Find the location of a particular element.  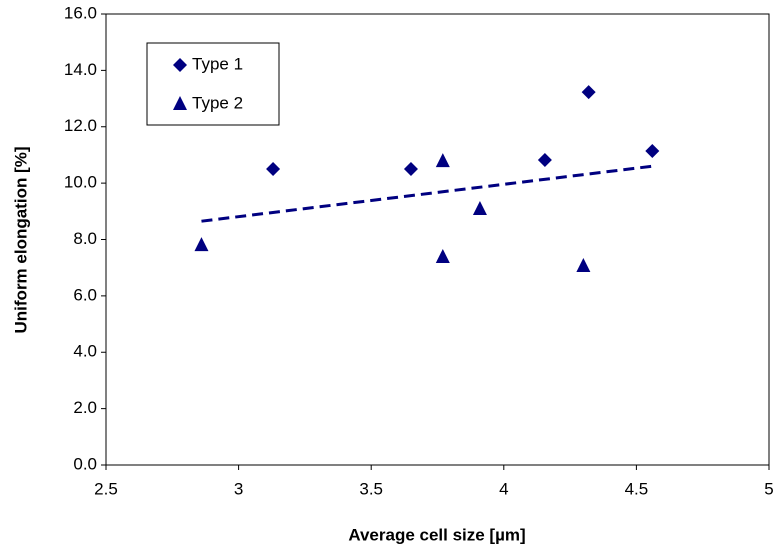

trendline is located at coordinates (427, 193).